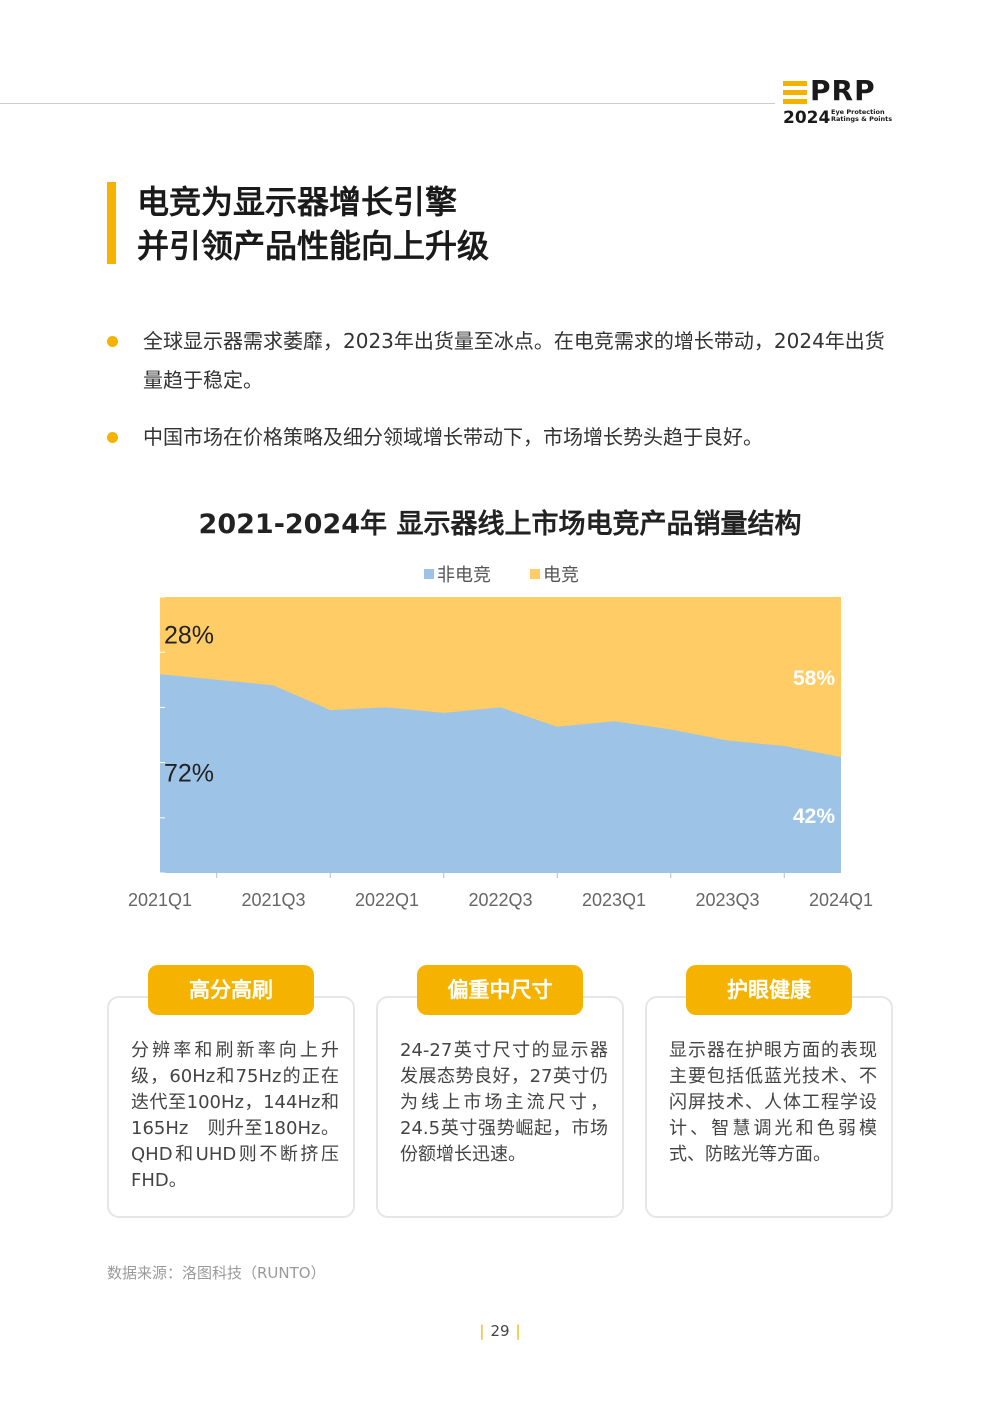 The height and width of the screenshot is (1402, 1000). Describe the element at coordinates (160, 900) in the screenshot. I see `x-tick-label: 2021Q1` at that location.